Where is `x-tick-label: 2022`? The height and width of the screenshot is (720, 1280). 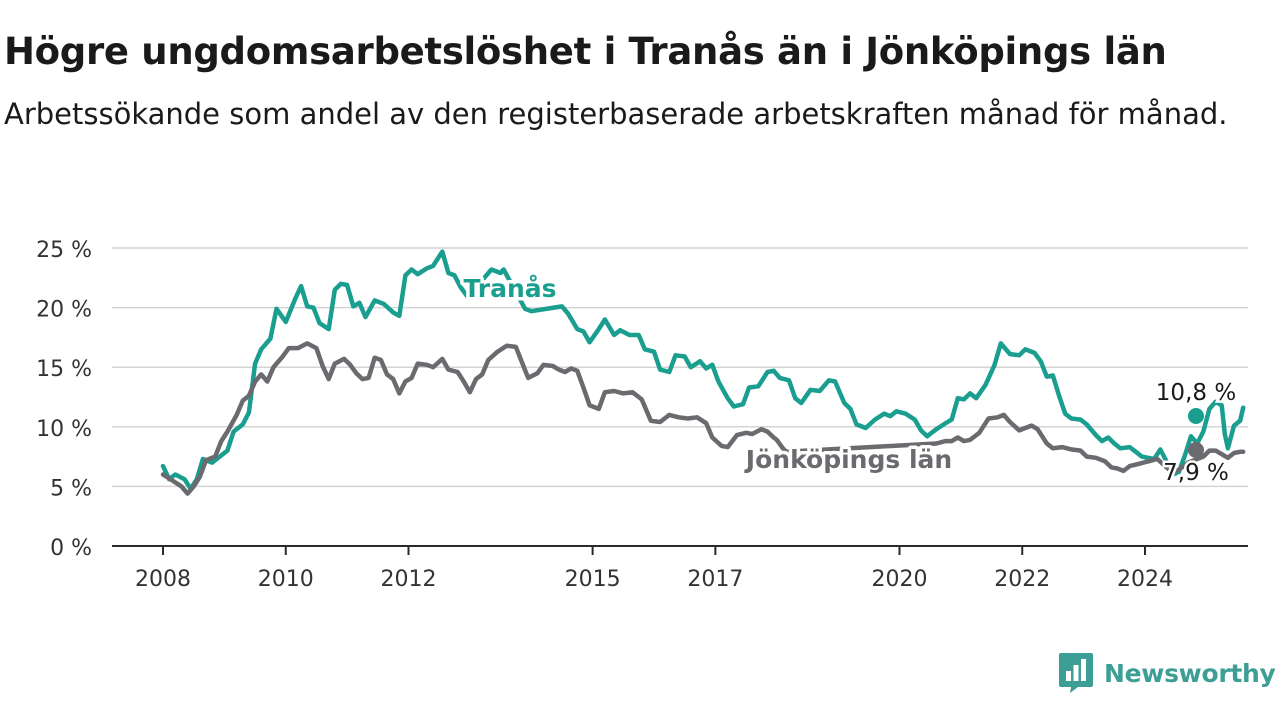 x-tick-label: 2022 is located at coordinates (1022, 579).